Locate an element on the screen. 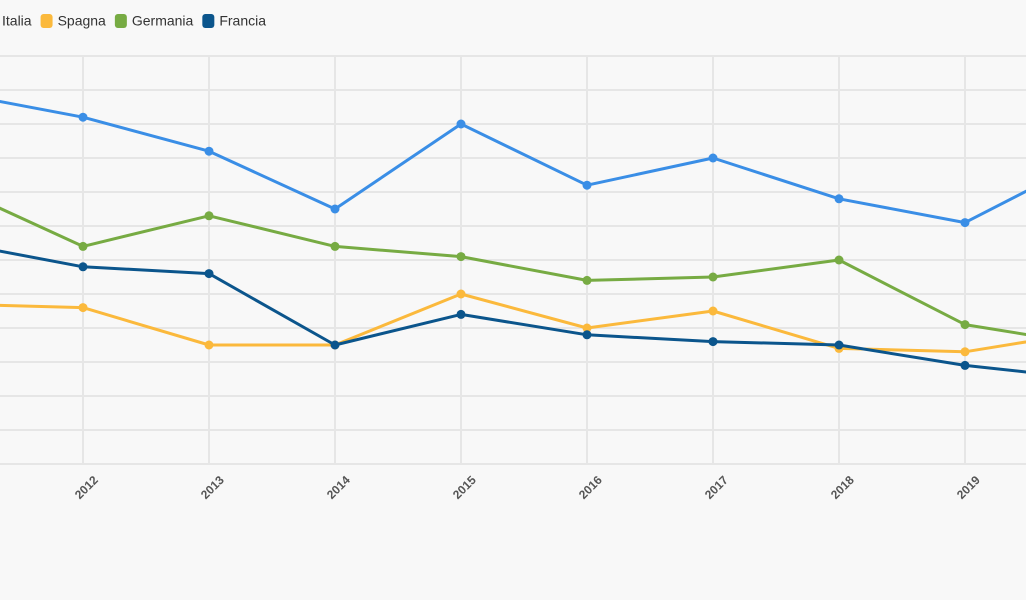  x-tick-label: 2018 is located at coordinates (842, 487).